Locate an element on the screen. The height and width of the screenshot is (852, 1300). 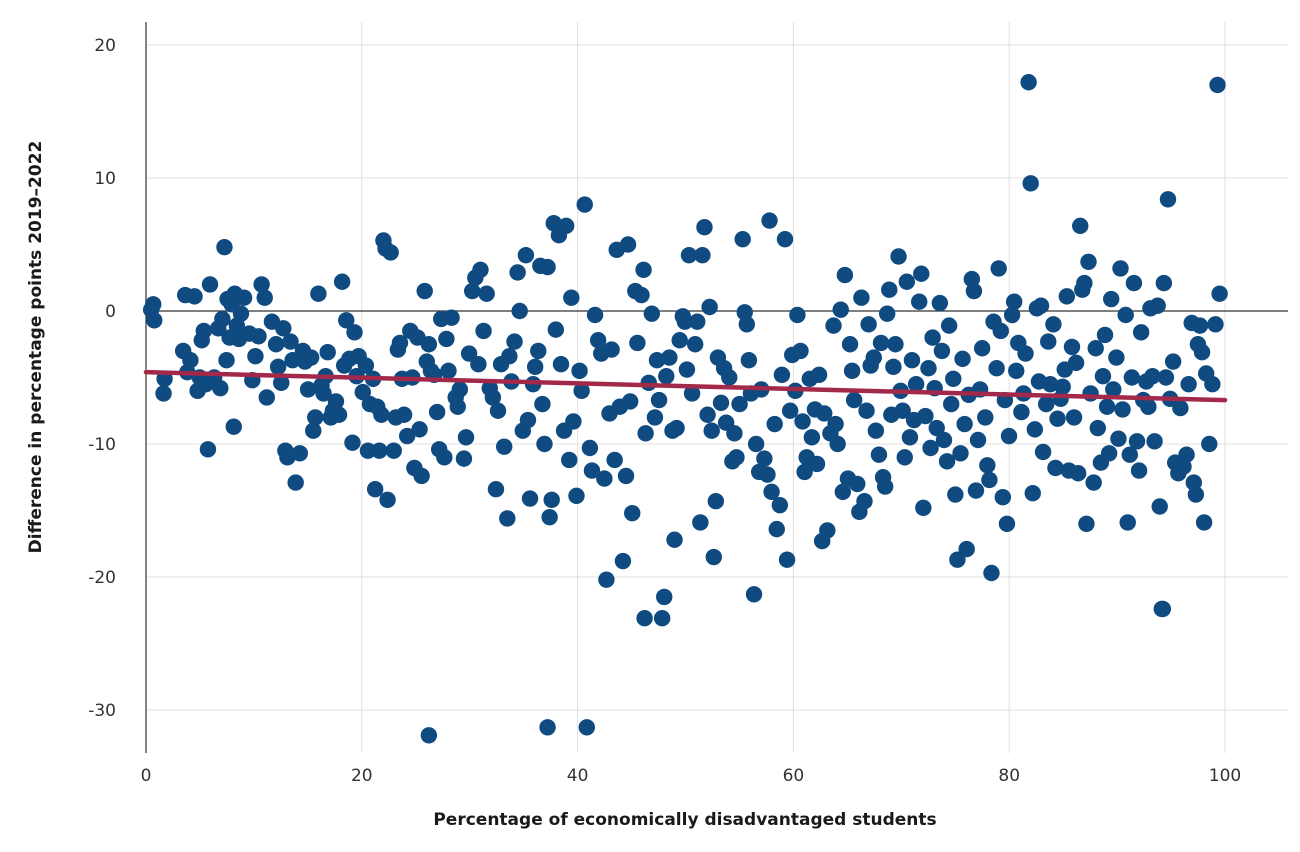
x-tick-label: 20 is located at coordinates (362, 776).